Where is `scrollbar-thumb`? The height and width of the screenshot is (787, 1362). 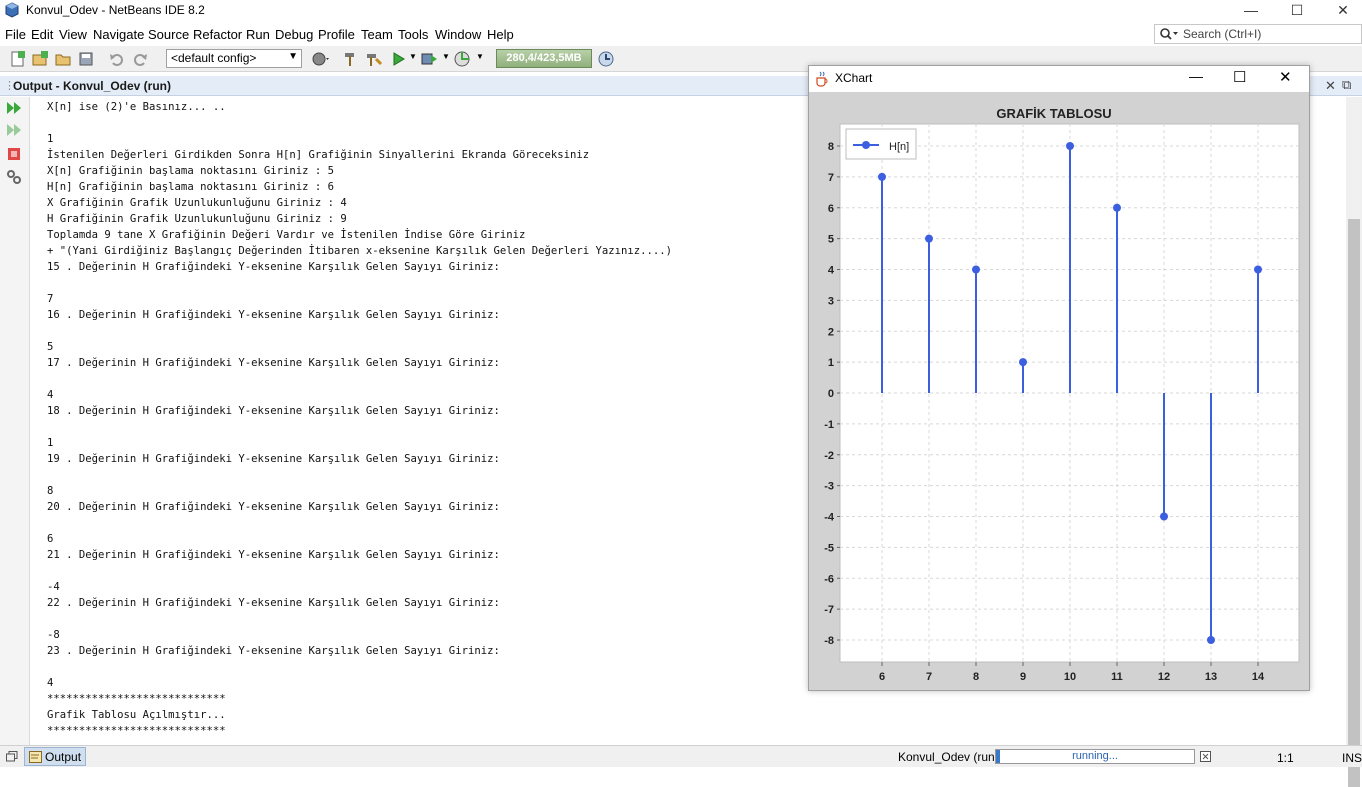
scrollbar-thumb is located at coordinates (1354, 503).